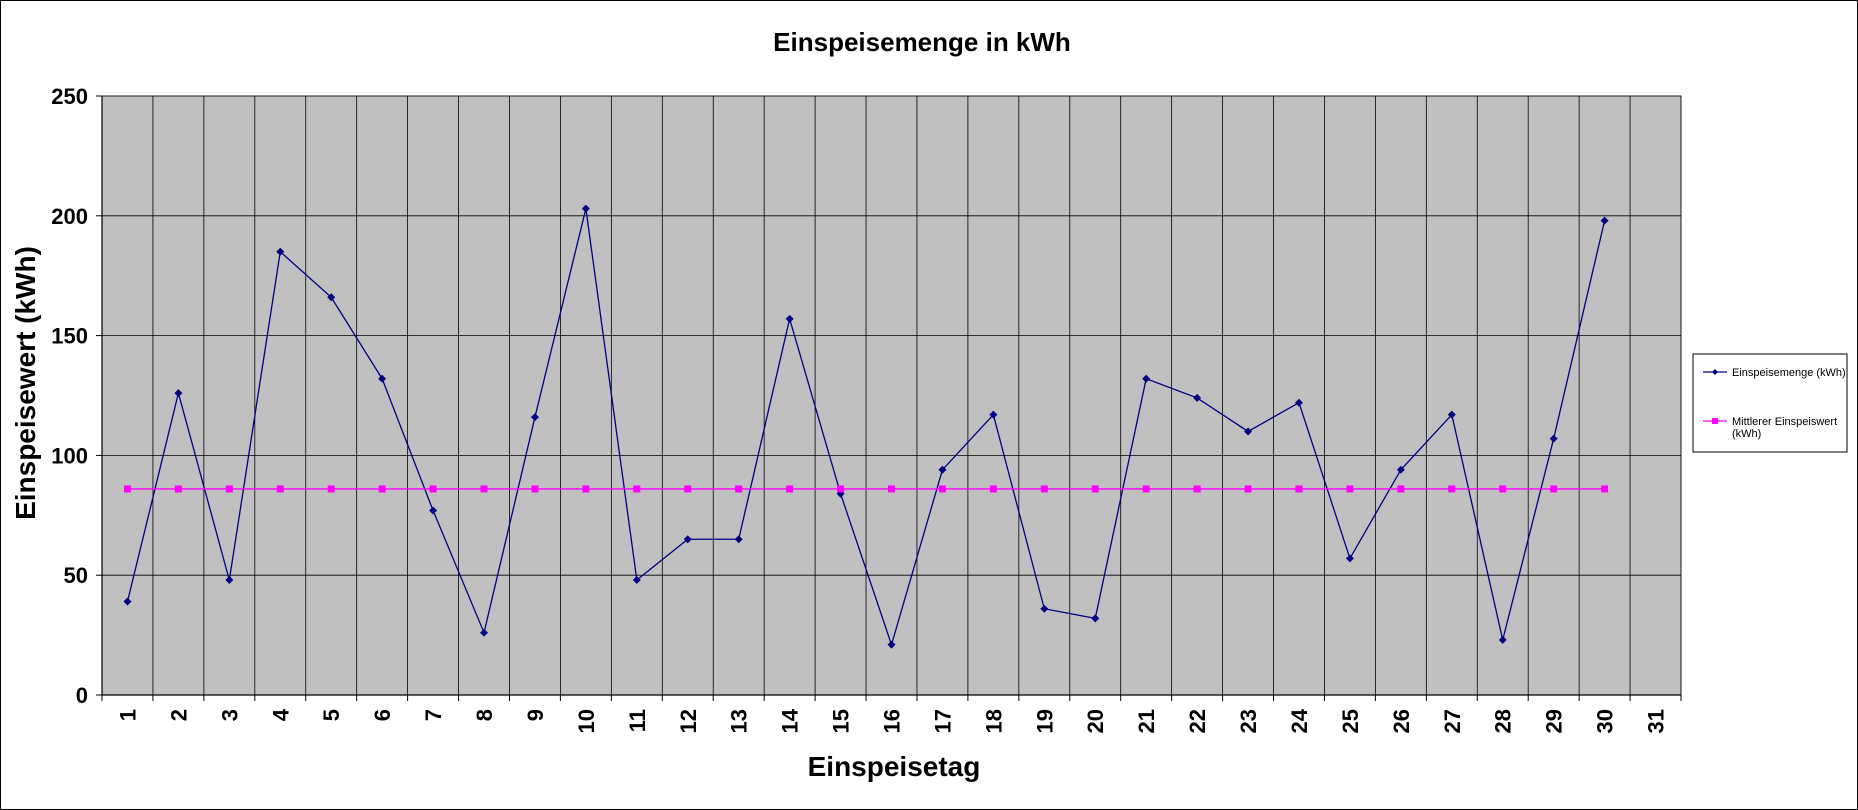 The height and width of the screenshot is (810, 1858). What do you see at coordinates (1784, 428) in the screenshot?
I see `legend-label: Mittlerer Einspeiswert (kWh)` at bounding box center [1784, 428].